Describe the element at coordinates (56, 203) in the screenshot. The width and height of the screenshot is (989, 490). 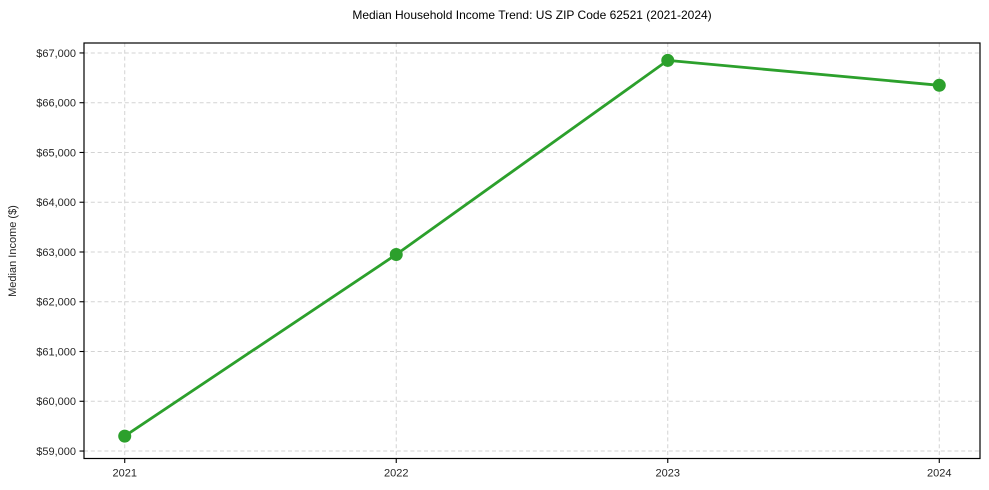
I see `y-tick-label-64000: $64,000` at that location.